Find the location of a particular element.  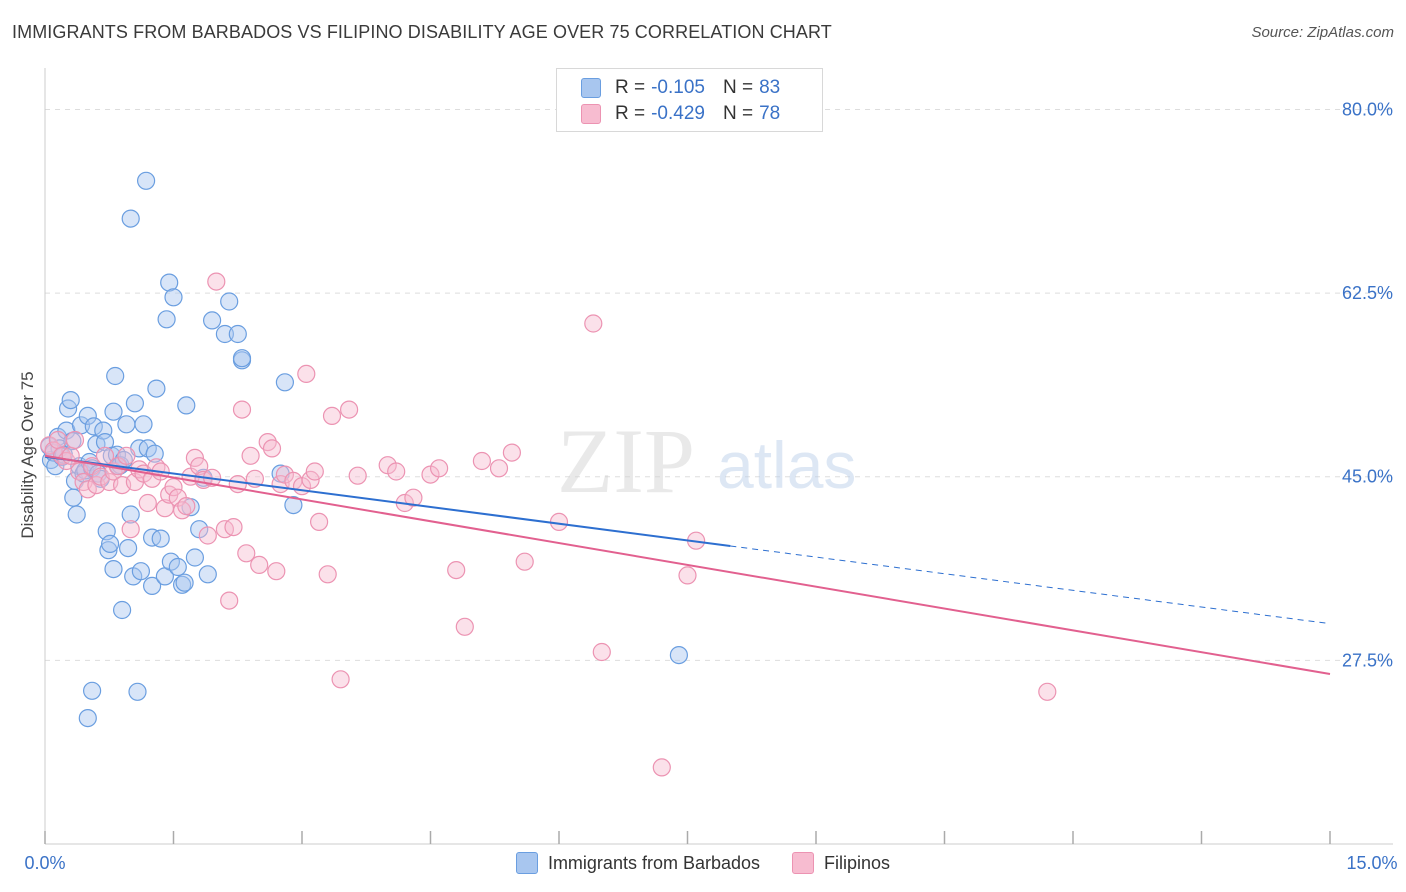

n-value: 78 is located at coordinates (770, 113).